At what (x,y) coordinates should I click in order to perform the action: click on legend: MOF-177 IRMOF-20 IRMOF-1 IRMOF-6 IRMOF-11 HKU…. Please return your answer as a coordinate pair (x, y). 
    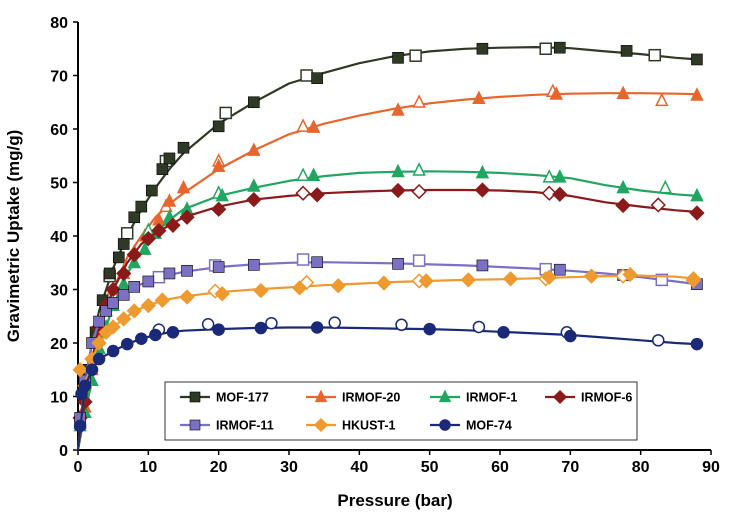
    Looking at the image, I should click on (401, 411).